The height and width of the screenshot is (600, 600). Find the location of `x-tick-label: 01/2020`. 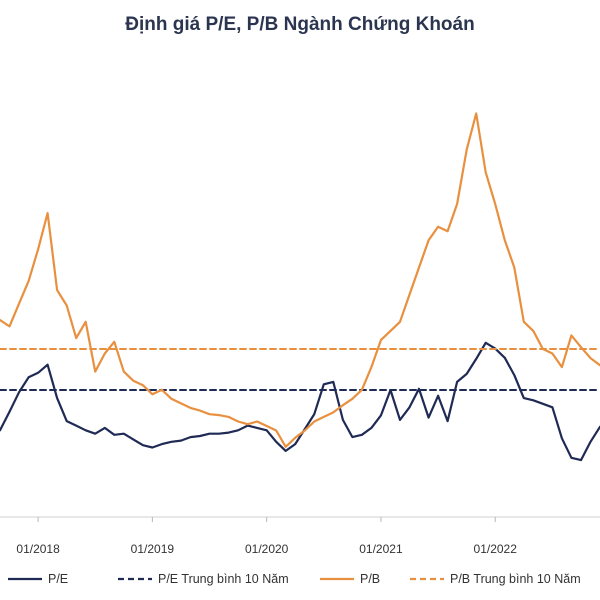

x-tick-label: 01/2020 is located at coordinates (267, 549).